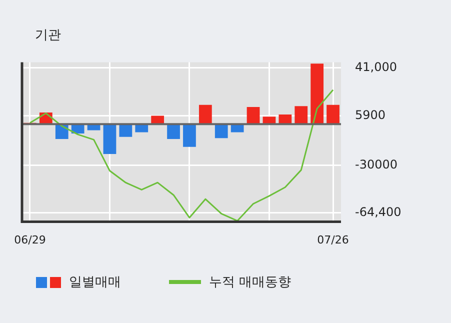 This screenshot has height=323, width=451. I want to click on x-tick-label: 07/26, so click(333, 239).